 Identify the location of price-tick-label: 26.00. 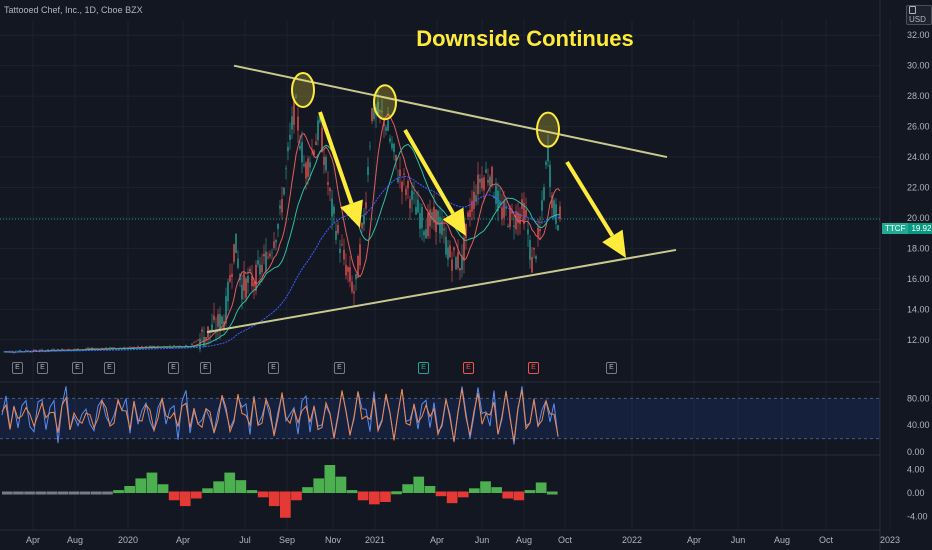
(918, 127).